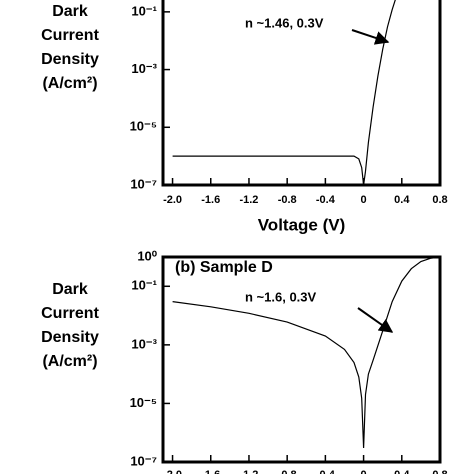 This screenshot has width=474, height=474. What do you see at coordinates (147, 255) in the screenshot?
I see `y-tick-label: 10⁰` at bounding box center [147, 255].